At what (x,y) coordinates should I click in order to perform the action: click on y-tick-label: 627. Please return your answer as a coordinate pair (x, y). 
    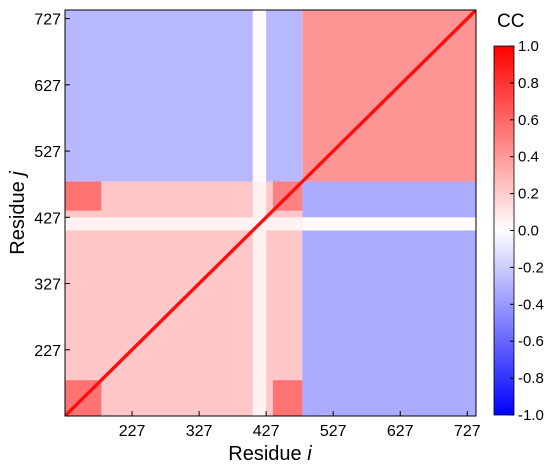
    Looking at the image, I should click on (47, 86).